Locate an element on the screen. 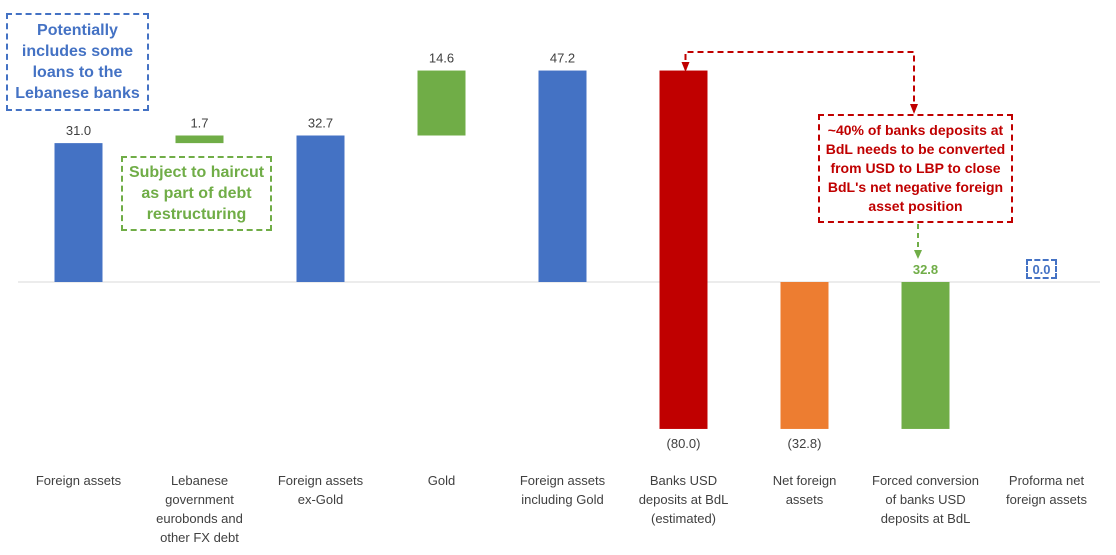 This screenshot has height=555, width=1116. haircut-callout-line: Subject to haircut is located at coordinates (196, 172).